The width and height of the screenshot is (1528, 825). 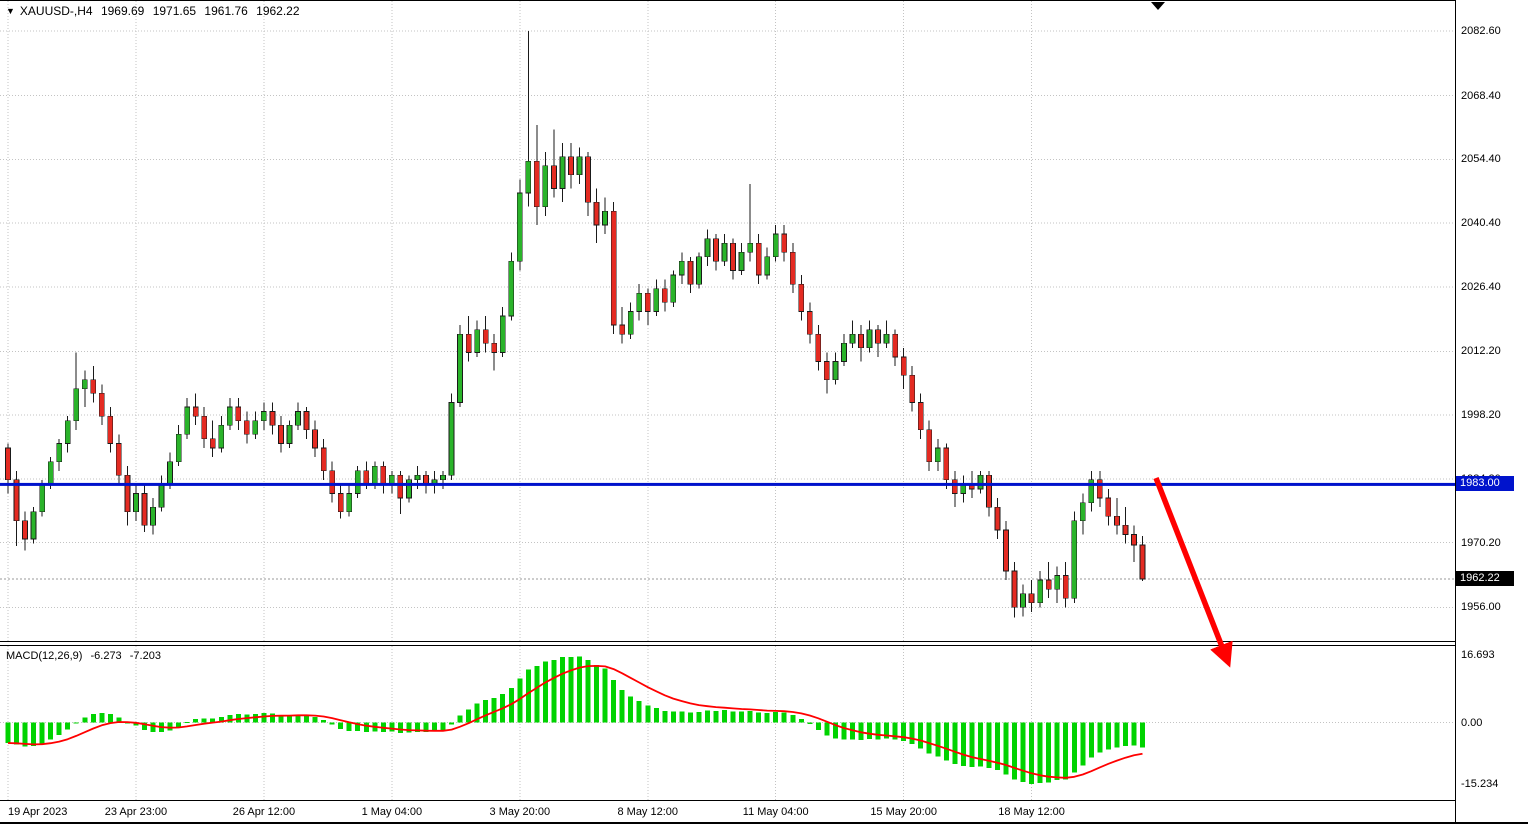 What do you see at coordinates (1481, 542) in the screenshot?
I see `price-axis-label: 1970.20` at bounding box center [1481, 542].